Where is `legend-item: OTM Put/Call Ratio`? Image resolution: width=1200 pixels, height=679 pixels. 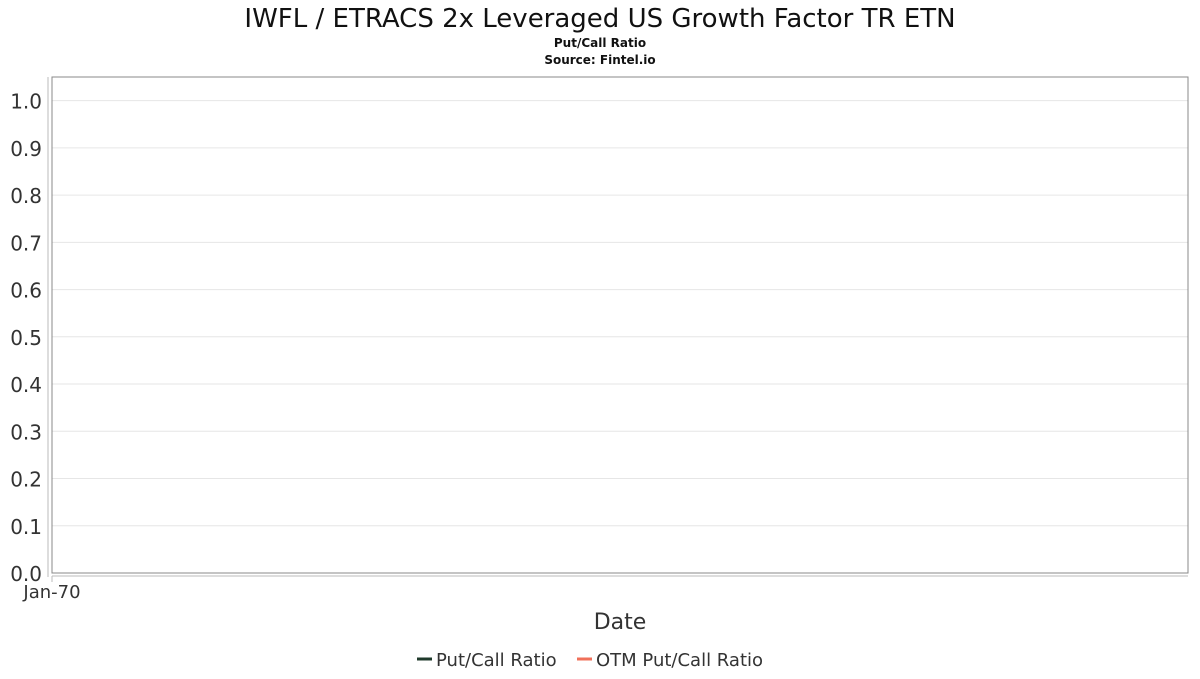 legend-item: OTM Put/Call Ratio is located at coordinates (670, 660).